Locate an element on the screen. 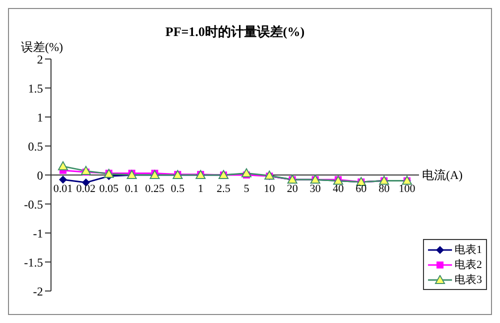 The image size is (500, 323). x-tick-label: 2.5 is located at coordinates (223, 189).